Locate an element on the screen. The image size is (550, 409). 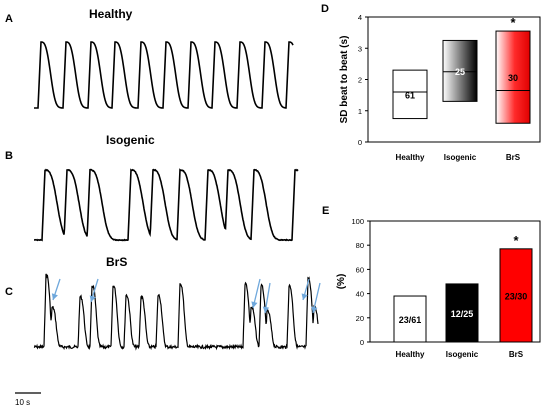
panel-b-title: Isogenic is located at coordinates (130, 140).